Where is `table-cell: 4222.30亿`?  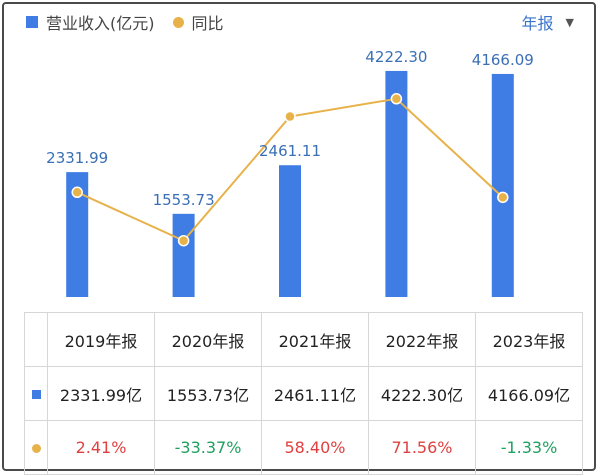 table-cell: 4222.30亿 is located at coordinates (422, 393).